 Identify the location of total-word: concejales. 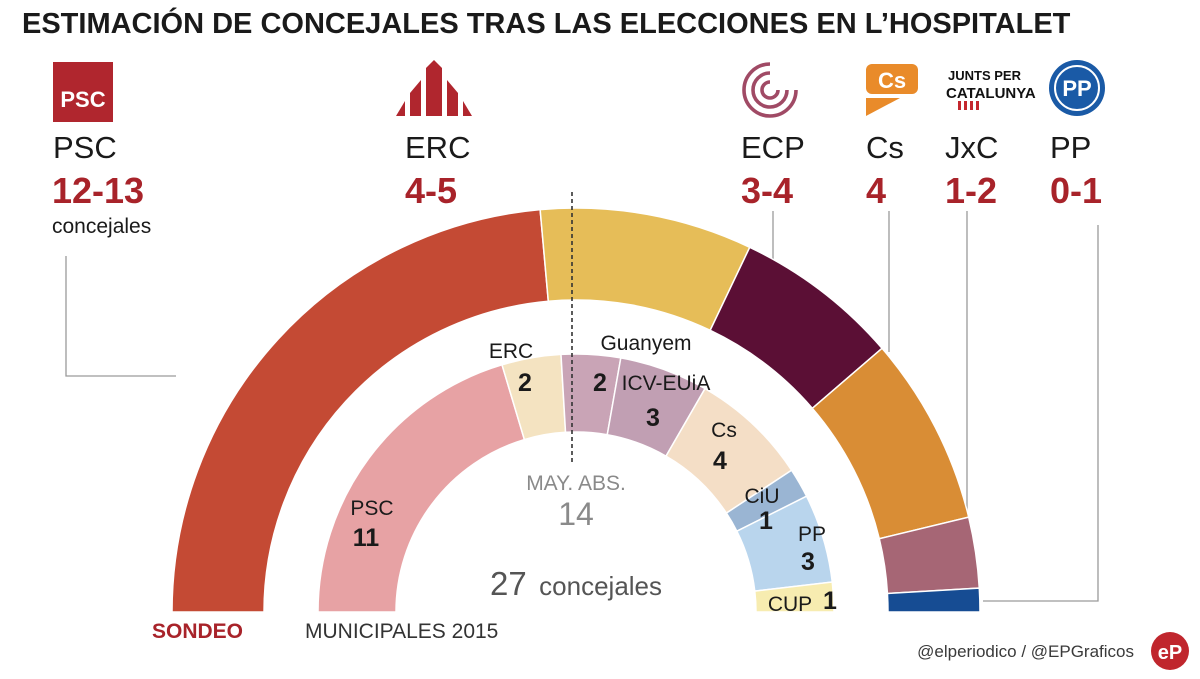
(600, 586).